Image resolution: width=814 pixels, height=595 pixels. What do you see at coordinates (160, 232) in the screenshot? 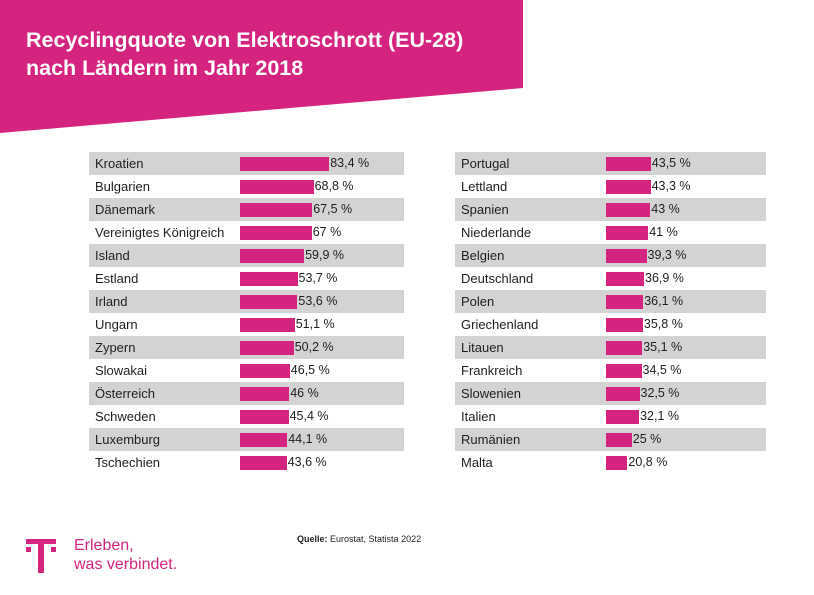
I see `country-label: Vereinigtes Königreich` at bounding box center [160, 232].